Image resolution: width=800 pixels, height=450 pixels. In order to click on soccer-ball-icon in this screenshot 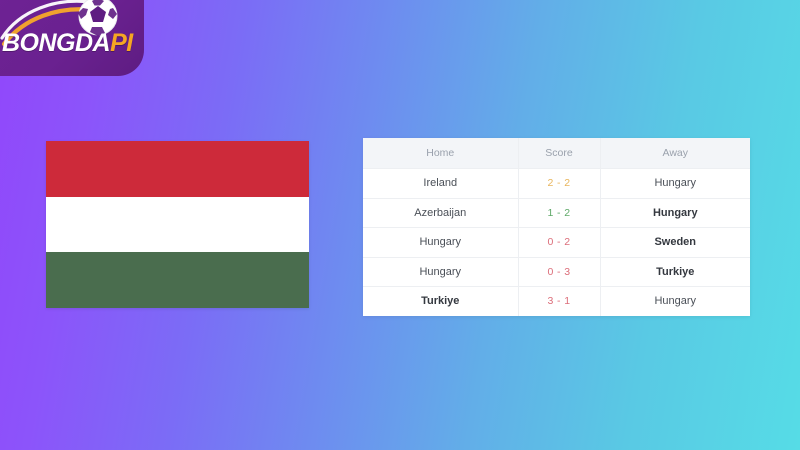, I will do `click(98, 18)`.